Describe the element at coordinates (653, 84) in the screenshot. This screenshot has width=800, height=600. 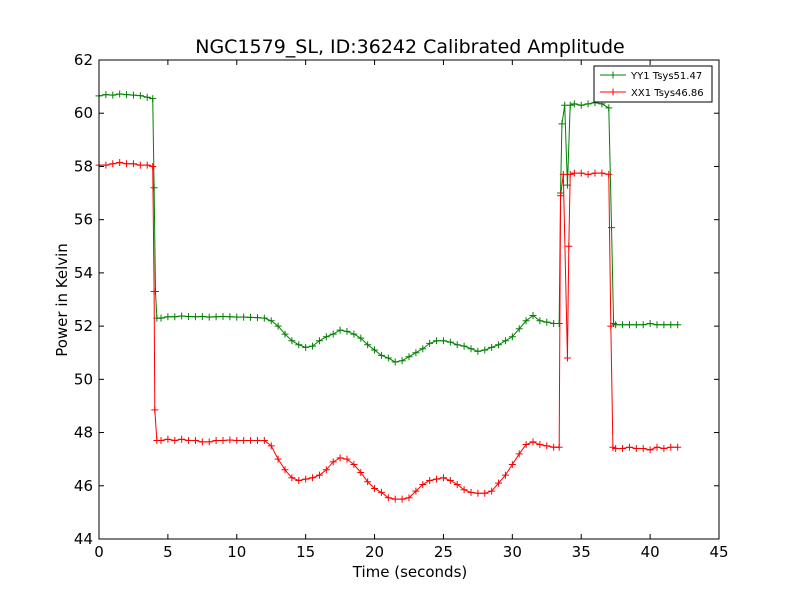
I see `legend-box` at that location.